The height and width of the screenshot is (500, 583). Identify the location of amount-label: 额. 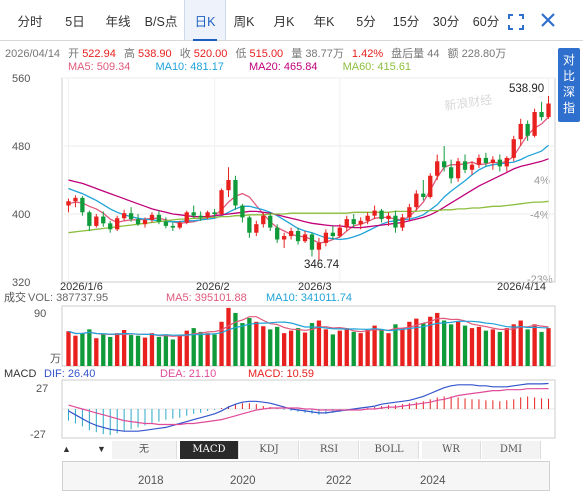
(453, 54).